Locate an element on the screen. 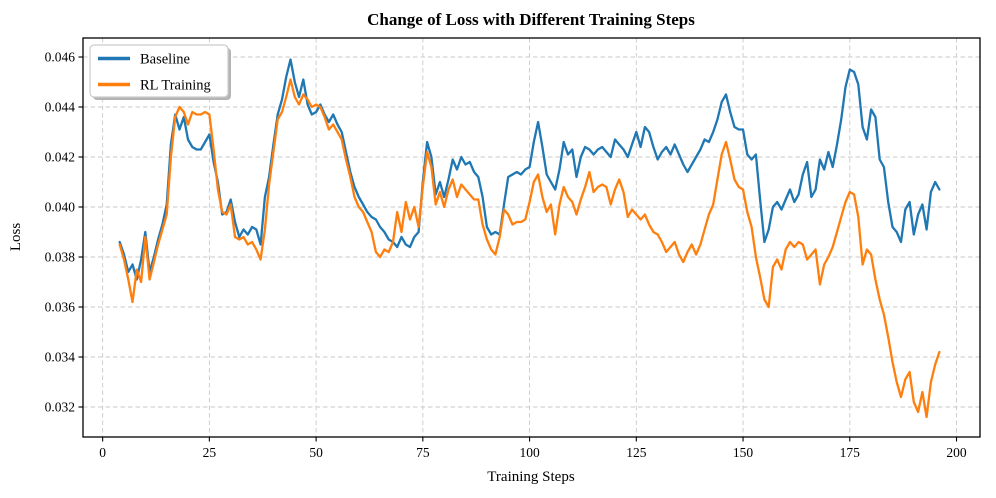 The image size is (996, 498). x-tick-label: 100 is located at coordinates (529, 452).